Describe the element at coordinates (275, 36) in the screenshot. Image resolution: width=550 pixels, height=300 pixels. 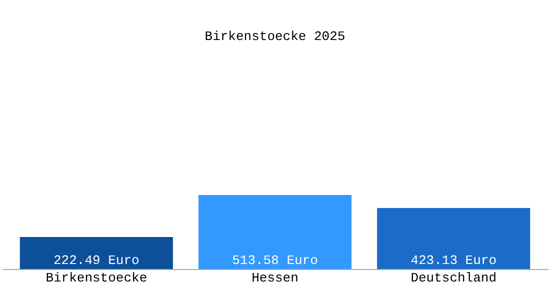
I see `chart-title: Birkenstoecke 2025` at that location.